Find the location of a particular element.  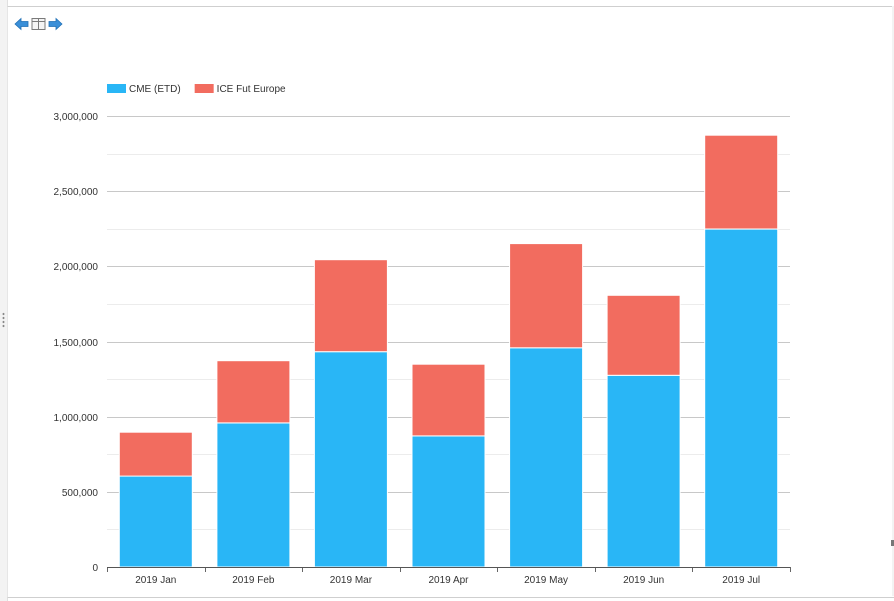

y-tick-label: 0 is located at coordinates (95, 568).